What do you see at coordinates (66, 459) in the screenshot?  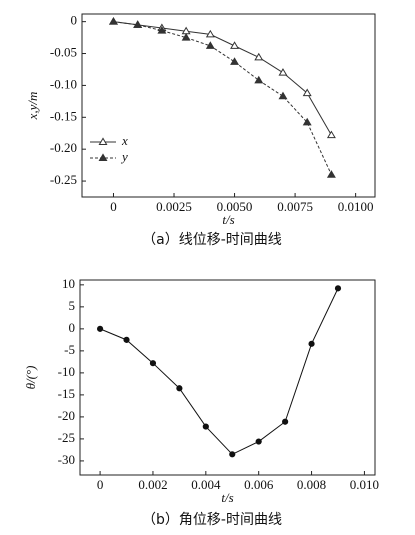 I see `y-tick-label: -30` at bounding box center [66, 459].